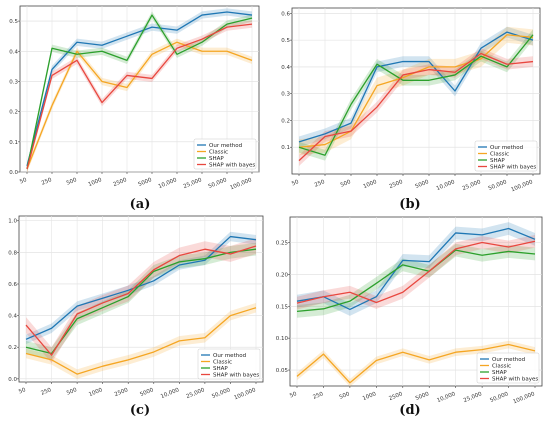  Describe the element at coordinates (140, 410) in the screenshot. I see `panel-label: (c)` at that location.